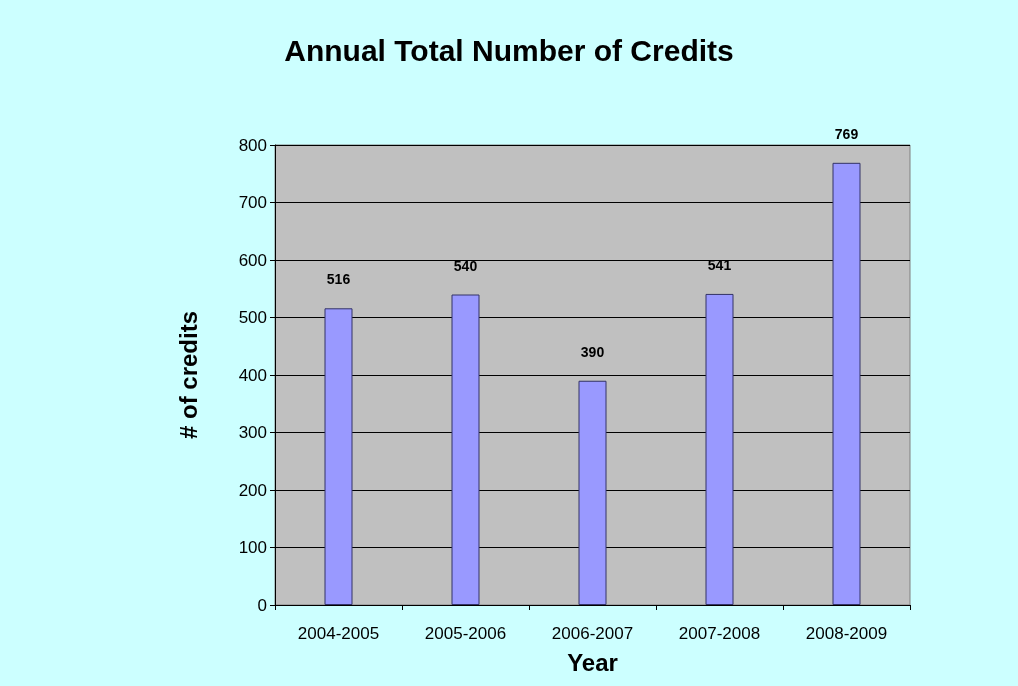 Image resolution: width=1018 pixels, height=686 pixels. I want to click on y-tick-label: 600, so click(252, 260).